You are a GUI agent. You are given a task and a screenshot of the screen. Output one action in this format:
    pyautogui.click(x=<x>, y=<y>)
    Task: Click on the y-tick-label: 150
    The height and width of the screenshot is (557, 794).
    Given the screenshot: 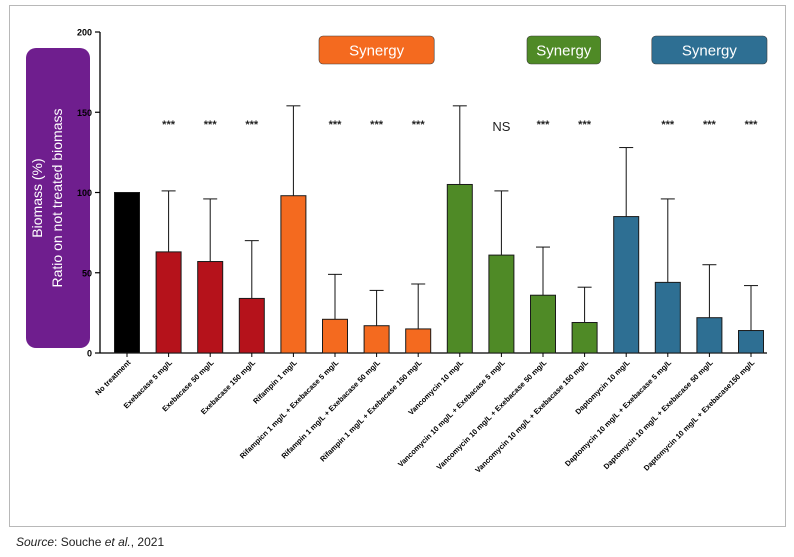 What is the action you would take?
    pyautogui.click(x=84, y=113)
    